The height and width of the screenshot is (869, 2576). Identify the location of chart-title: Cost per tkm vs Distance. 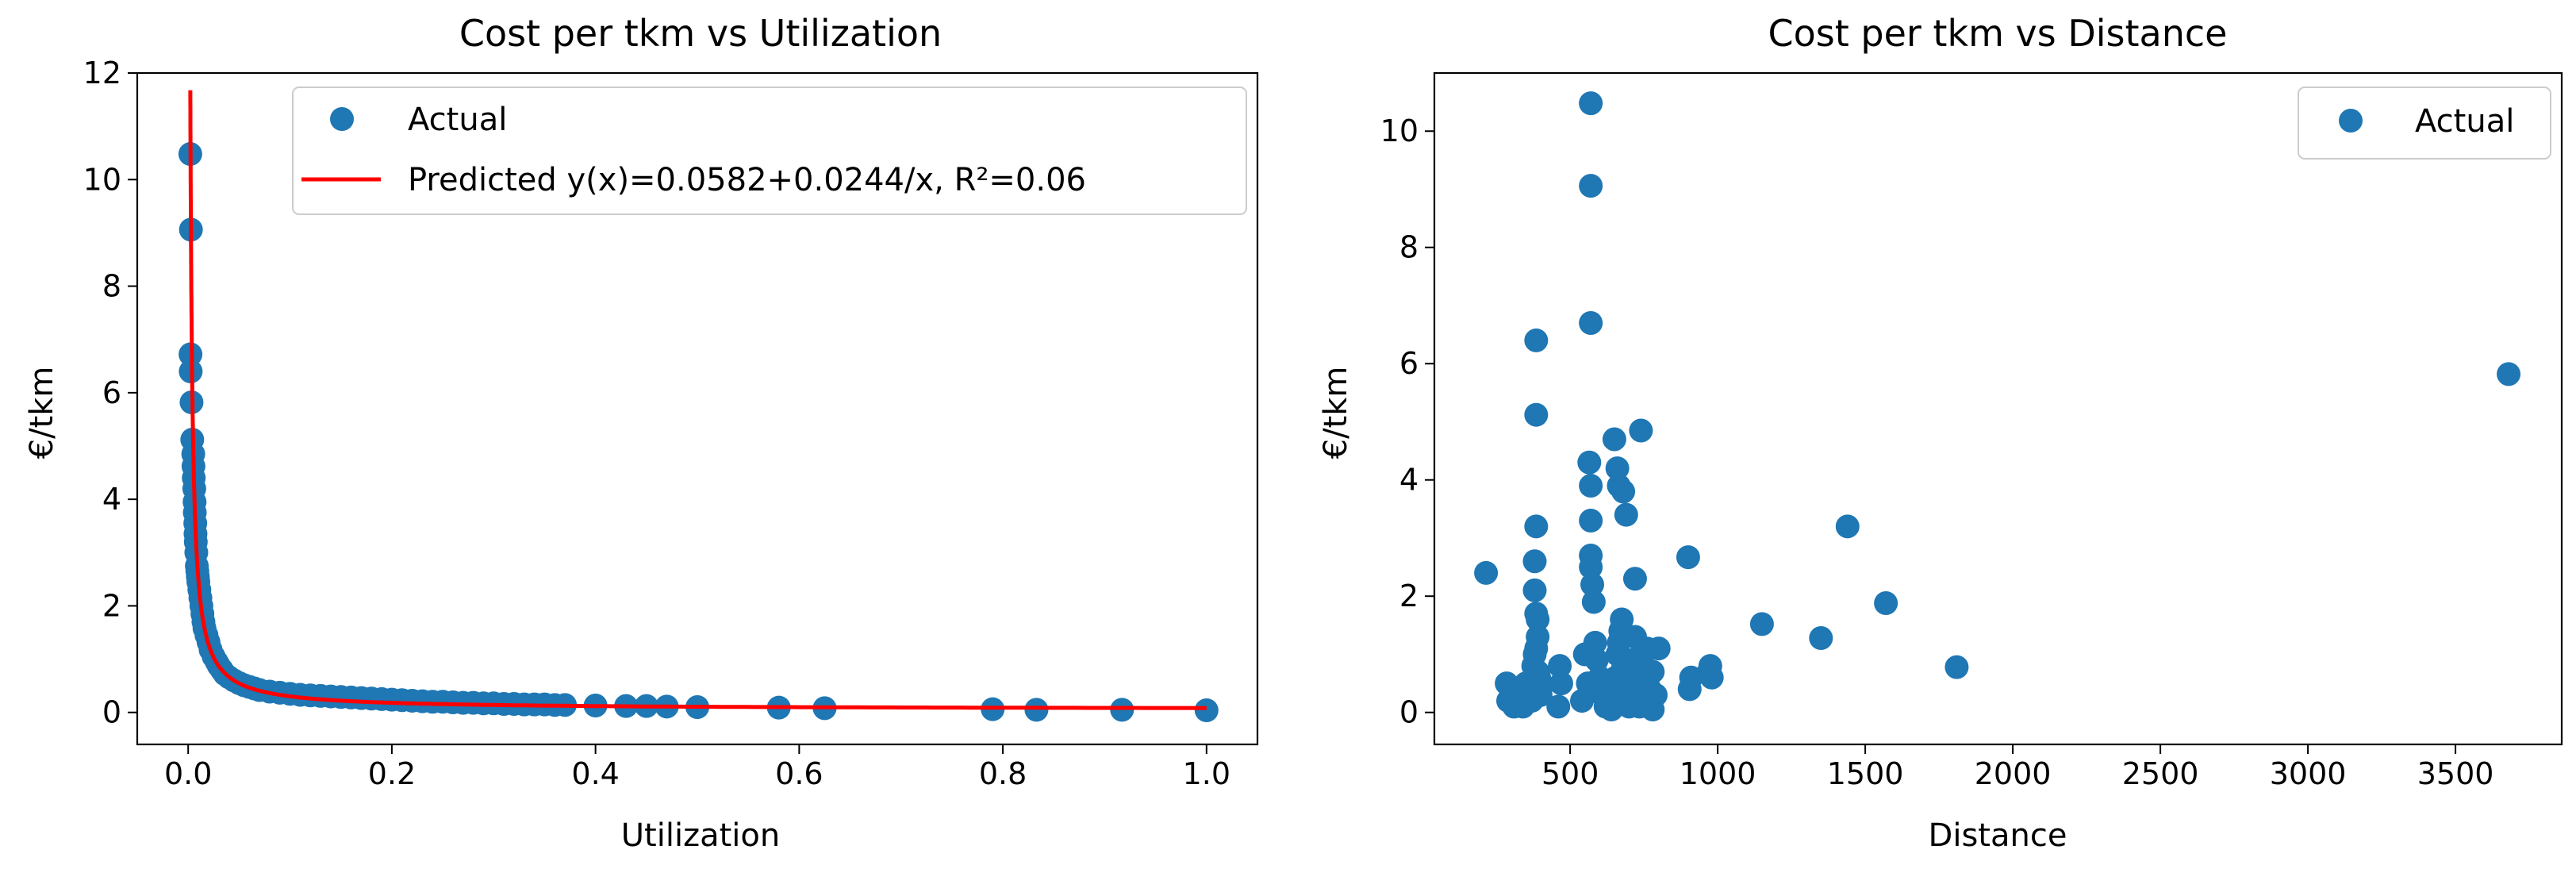
(1998, 33).